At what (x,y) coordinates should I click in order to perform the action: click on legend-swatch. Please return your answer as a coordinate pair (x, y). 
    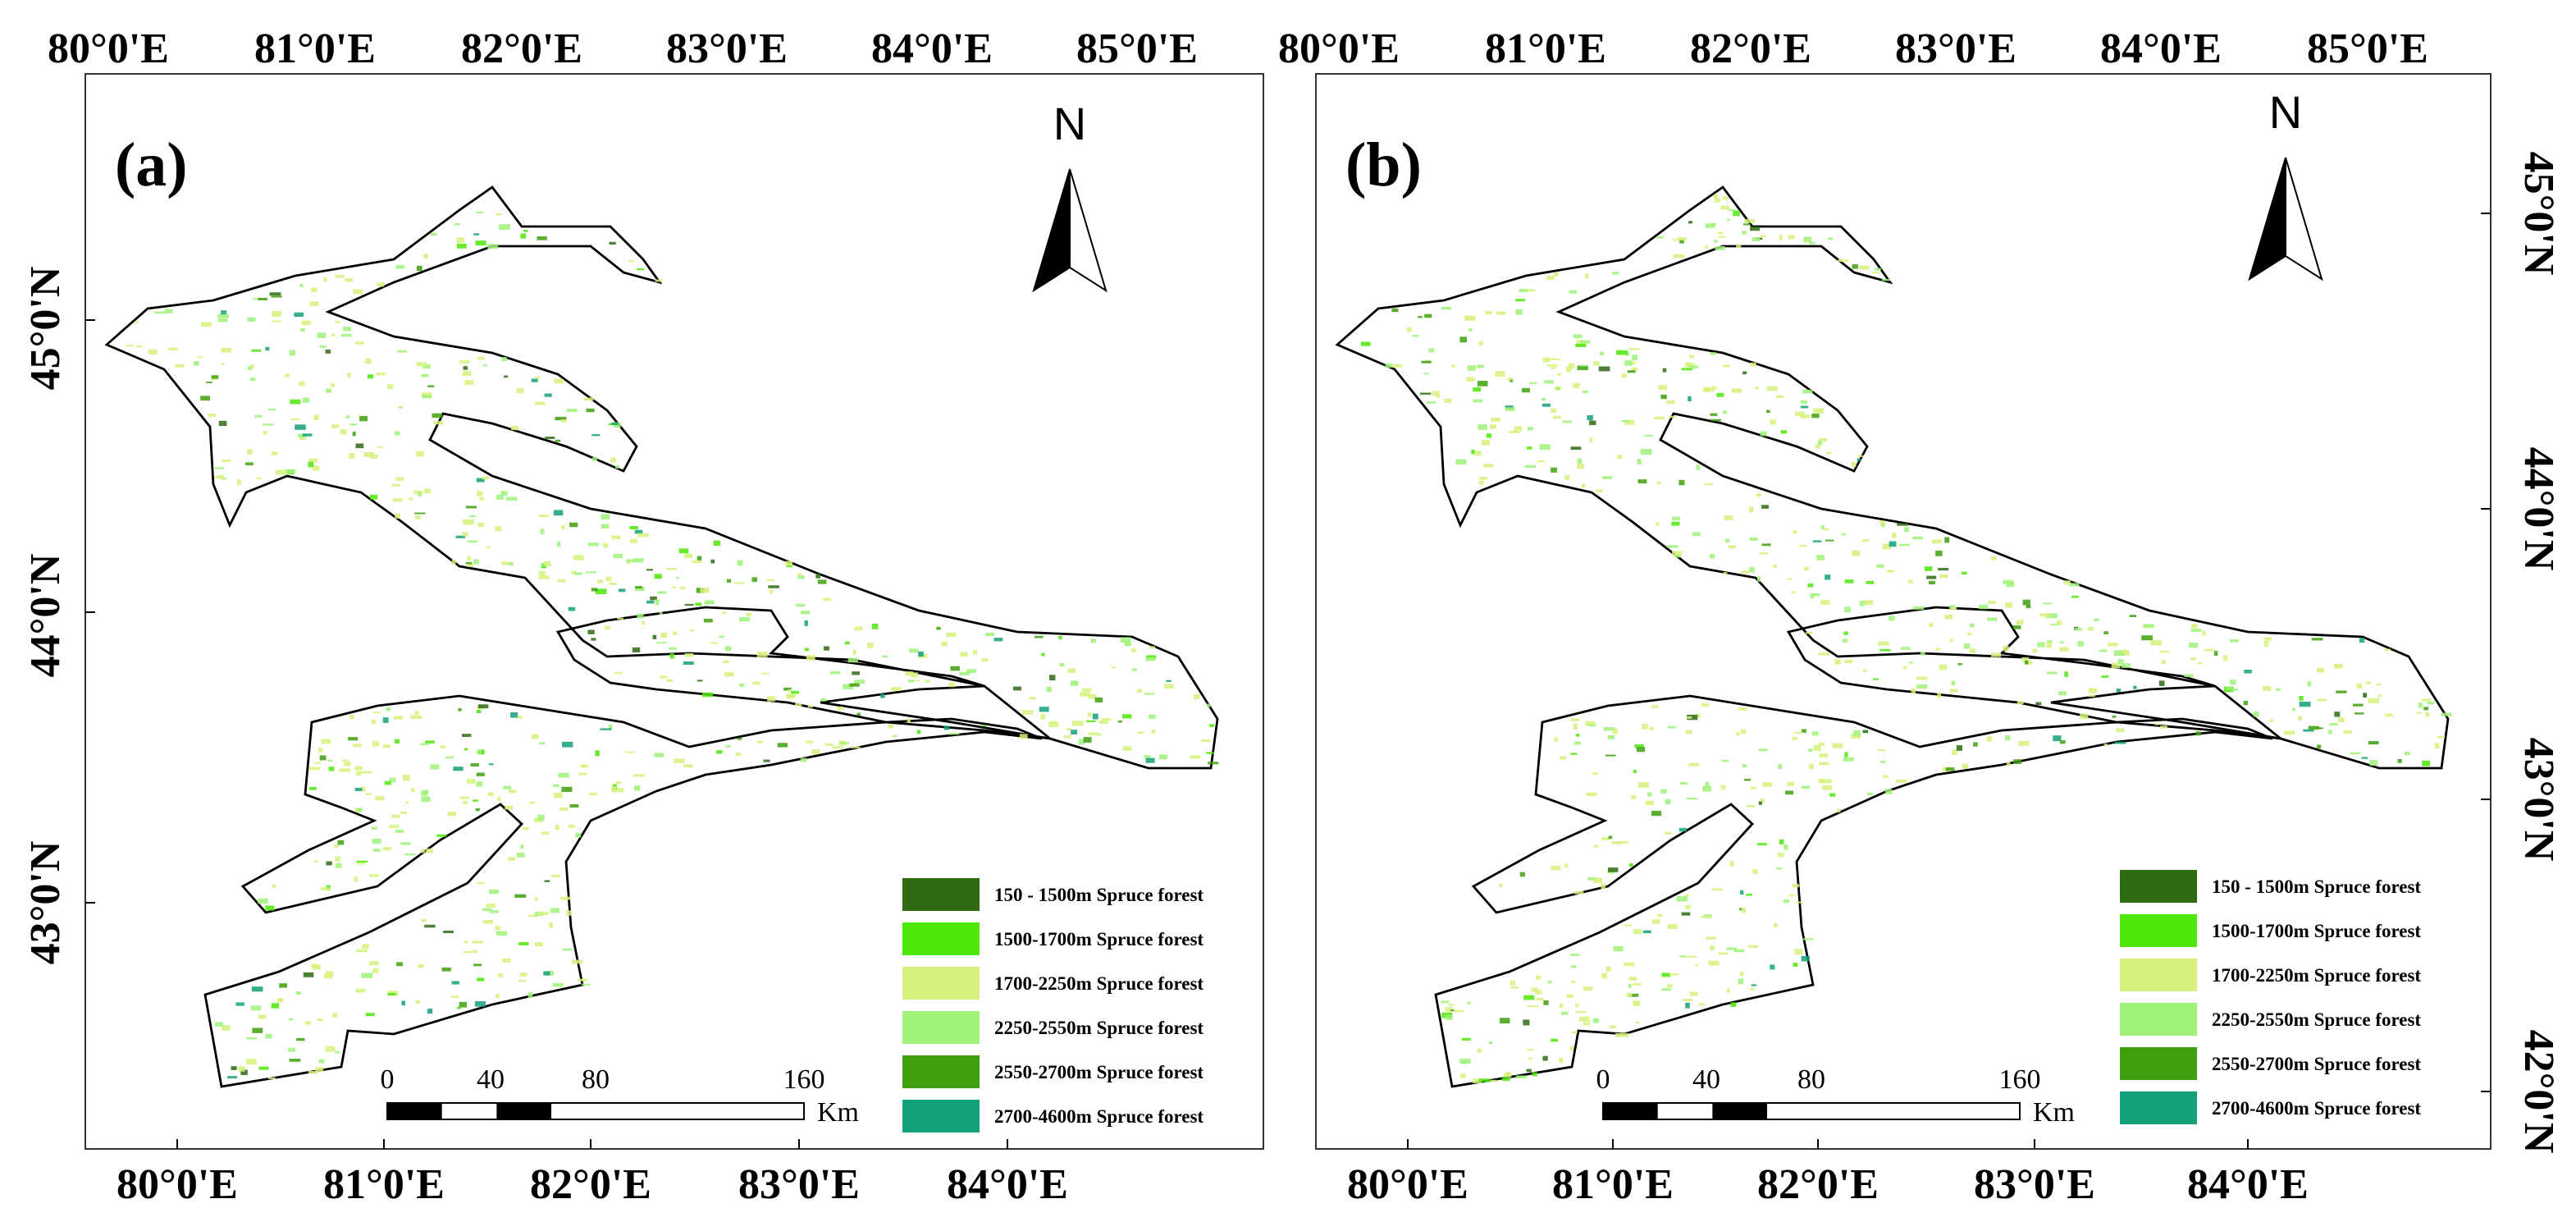
    Looking at the image, I should click on (941, 1027).